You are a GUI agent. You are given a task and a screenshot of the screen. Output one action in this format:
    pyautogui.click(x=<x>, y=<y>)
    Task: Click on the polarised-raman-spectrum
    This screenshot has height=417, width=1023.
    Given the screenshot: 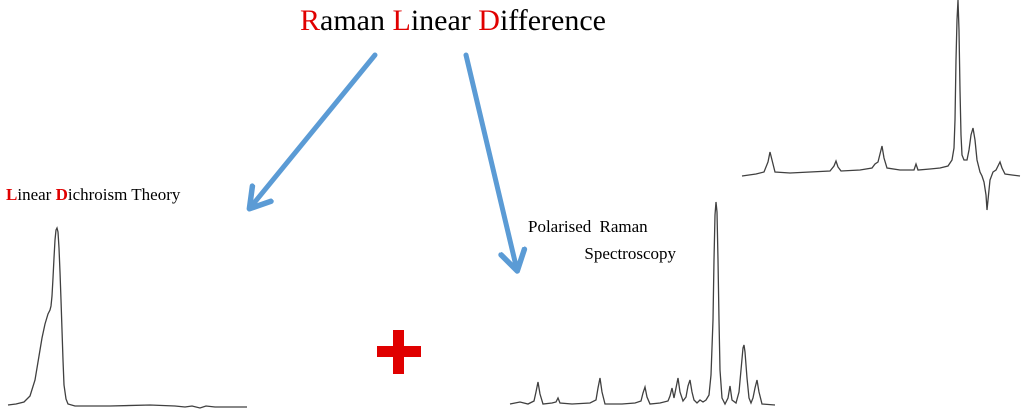 What is the action you would take?
    pyautogui.click(x=642, y=303)
    